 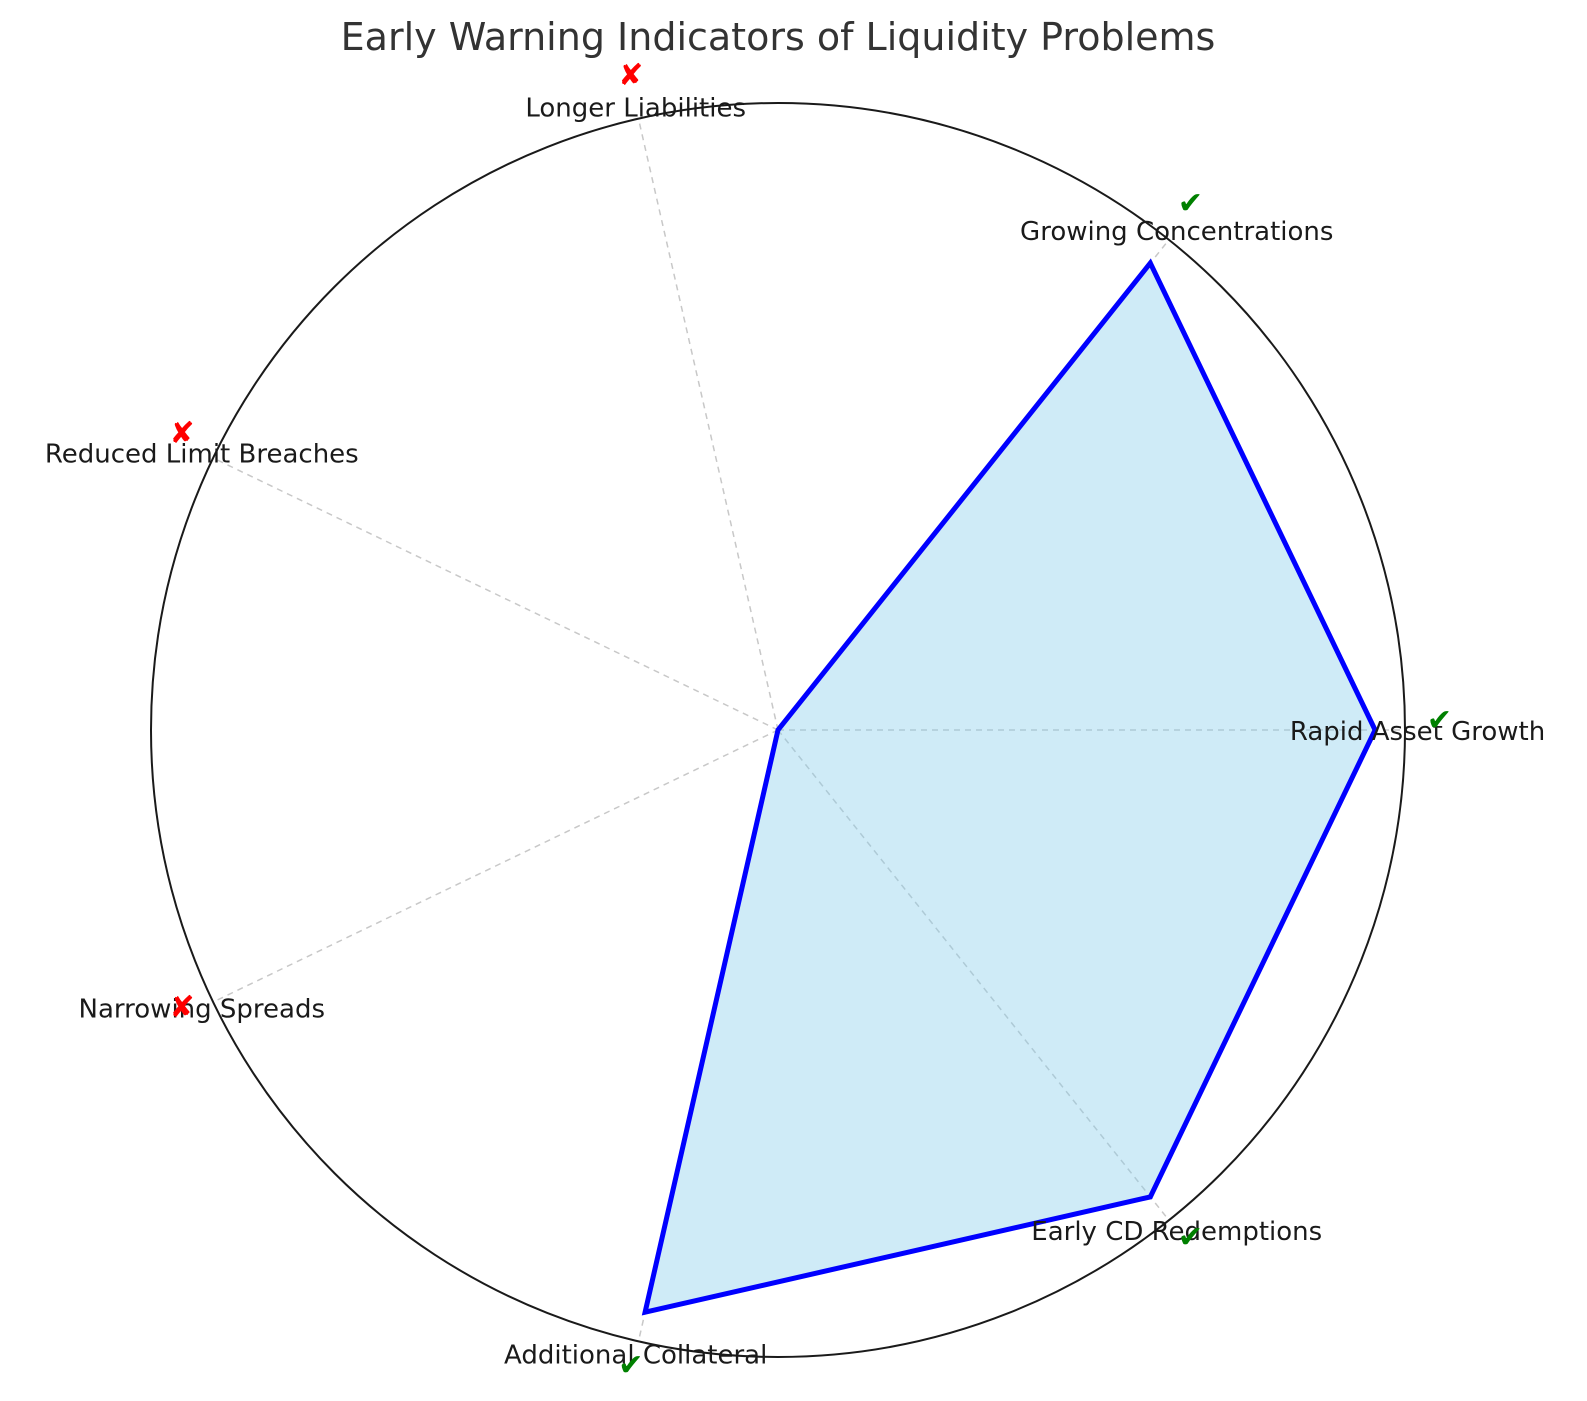 I want to click on cross-icon-longer-liabilities: ✘, so click(x=630, y=75).